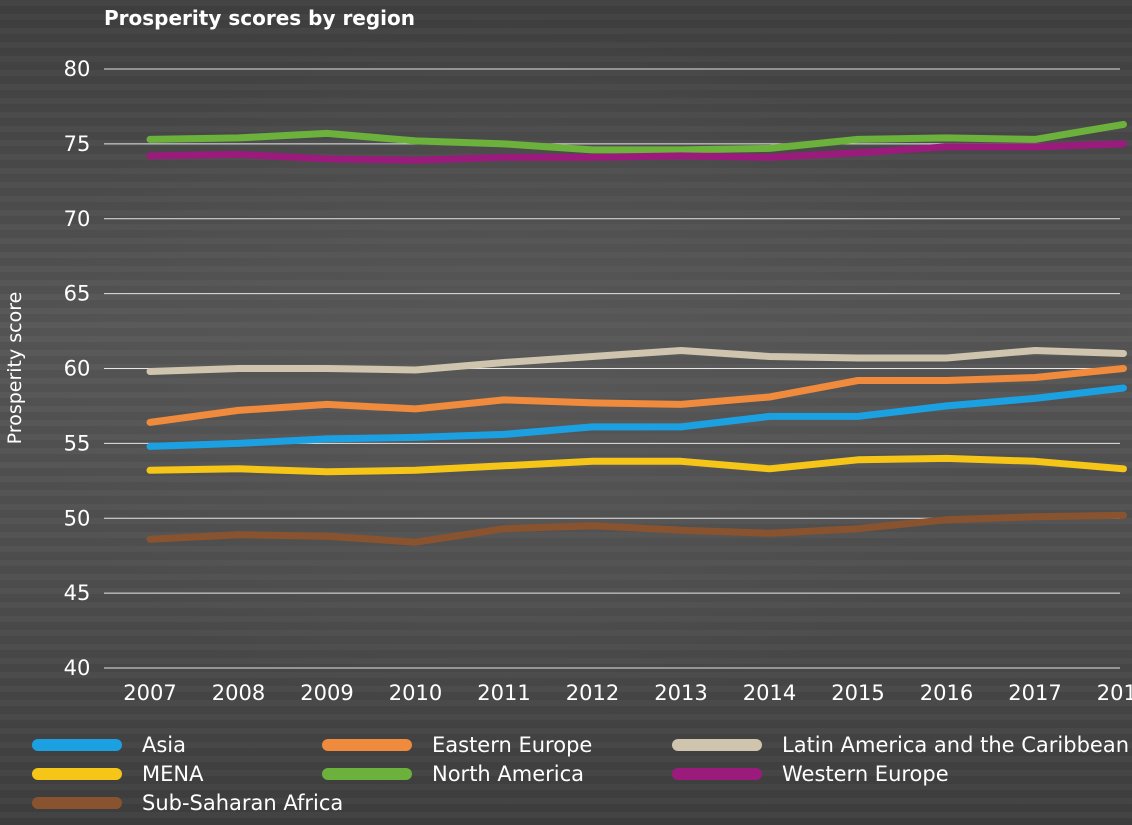 The height and width of the screenshot is (825, 1132). Describe the element at coordinates (77, 518) in the screenshot. I see `y-tick-label: 50` at that location.